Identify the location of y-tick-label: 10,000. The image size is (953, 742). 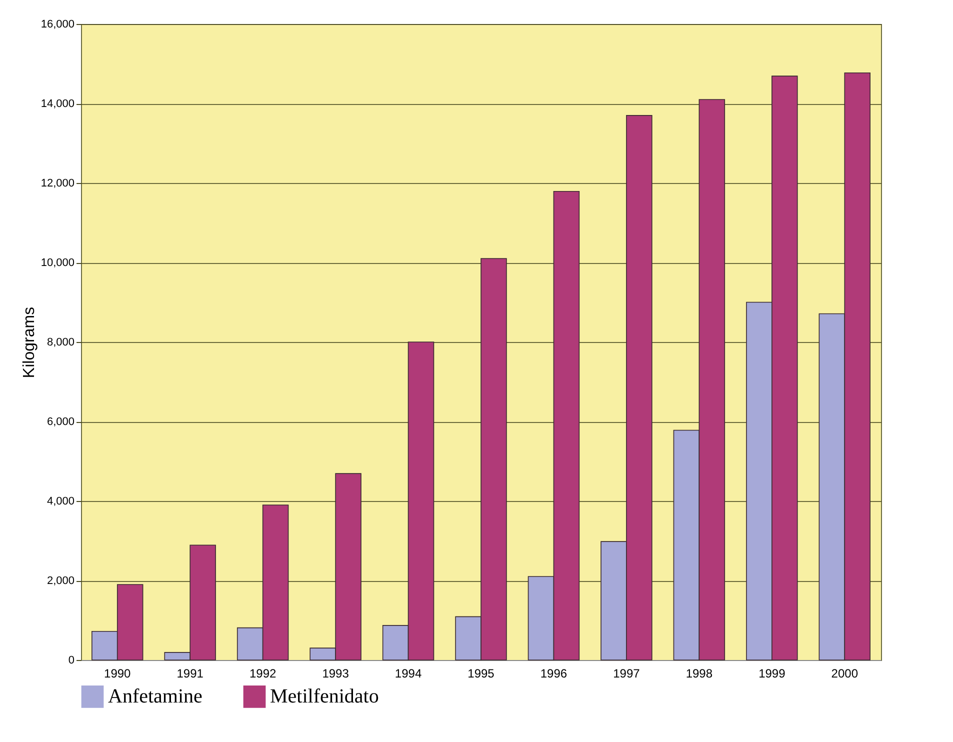
(57, 263).